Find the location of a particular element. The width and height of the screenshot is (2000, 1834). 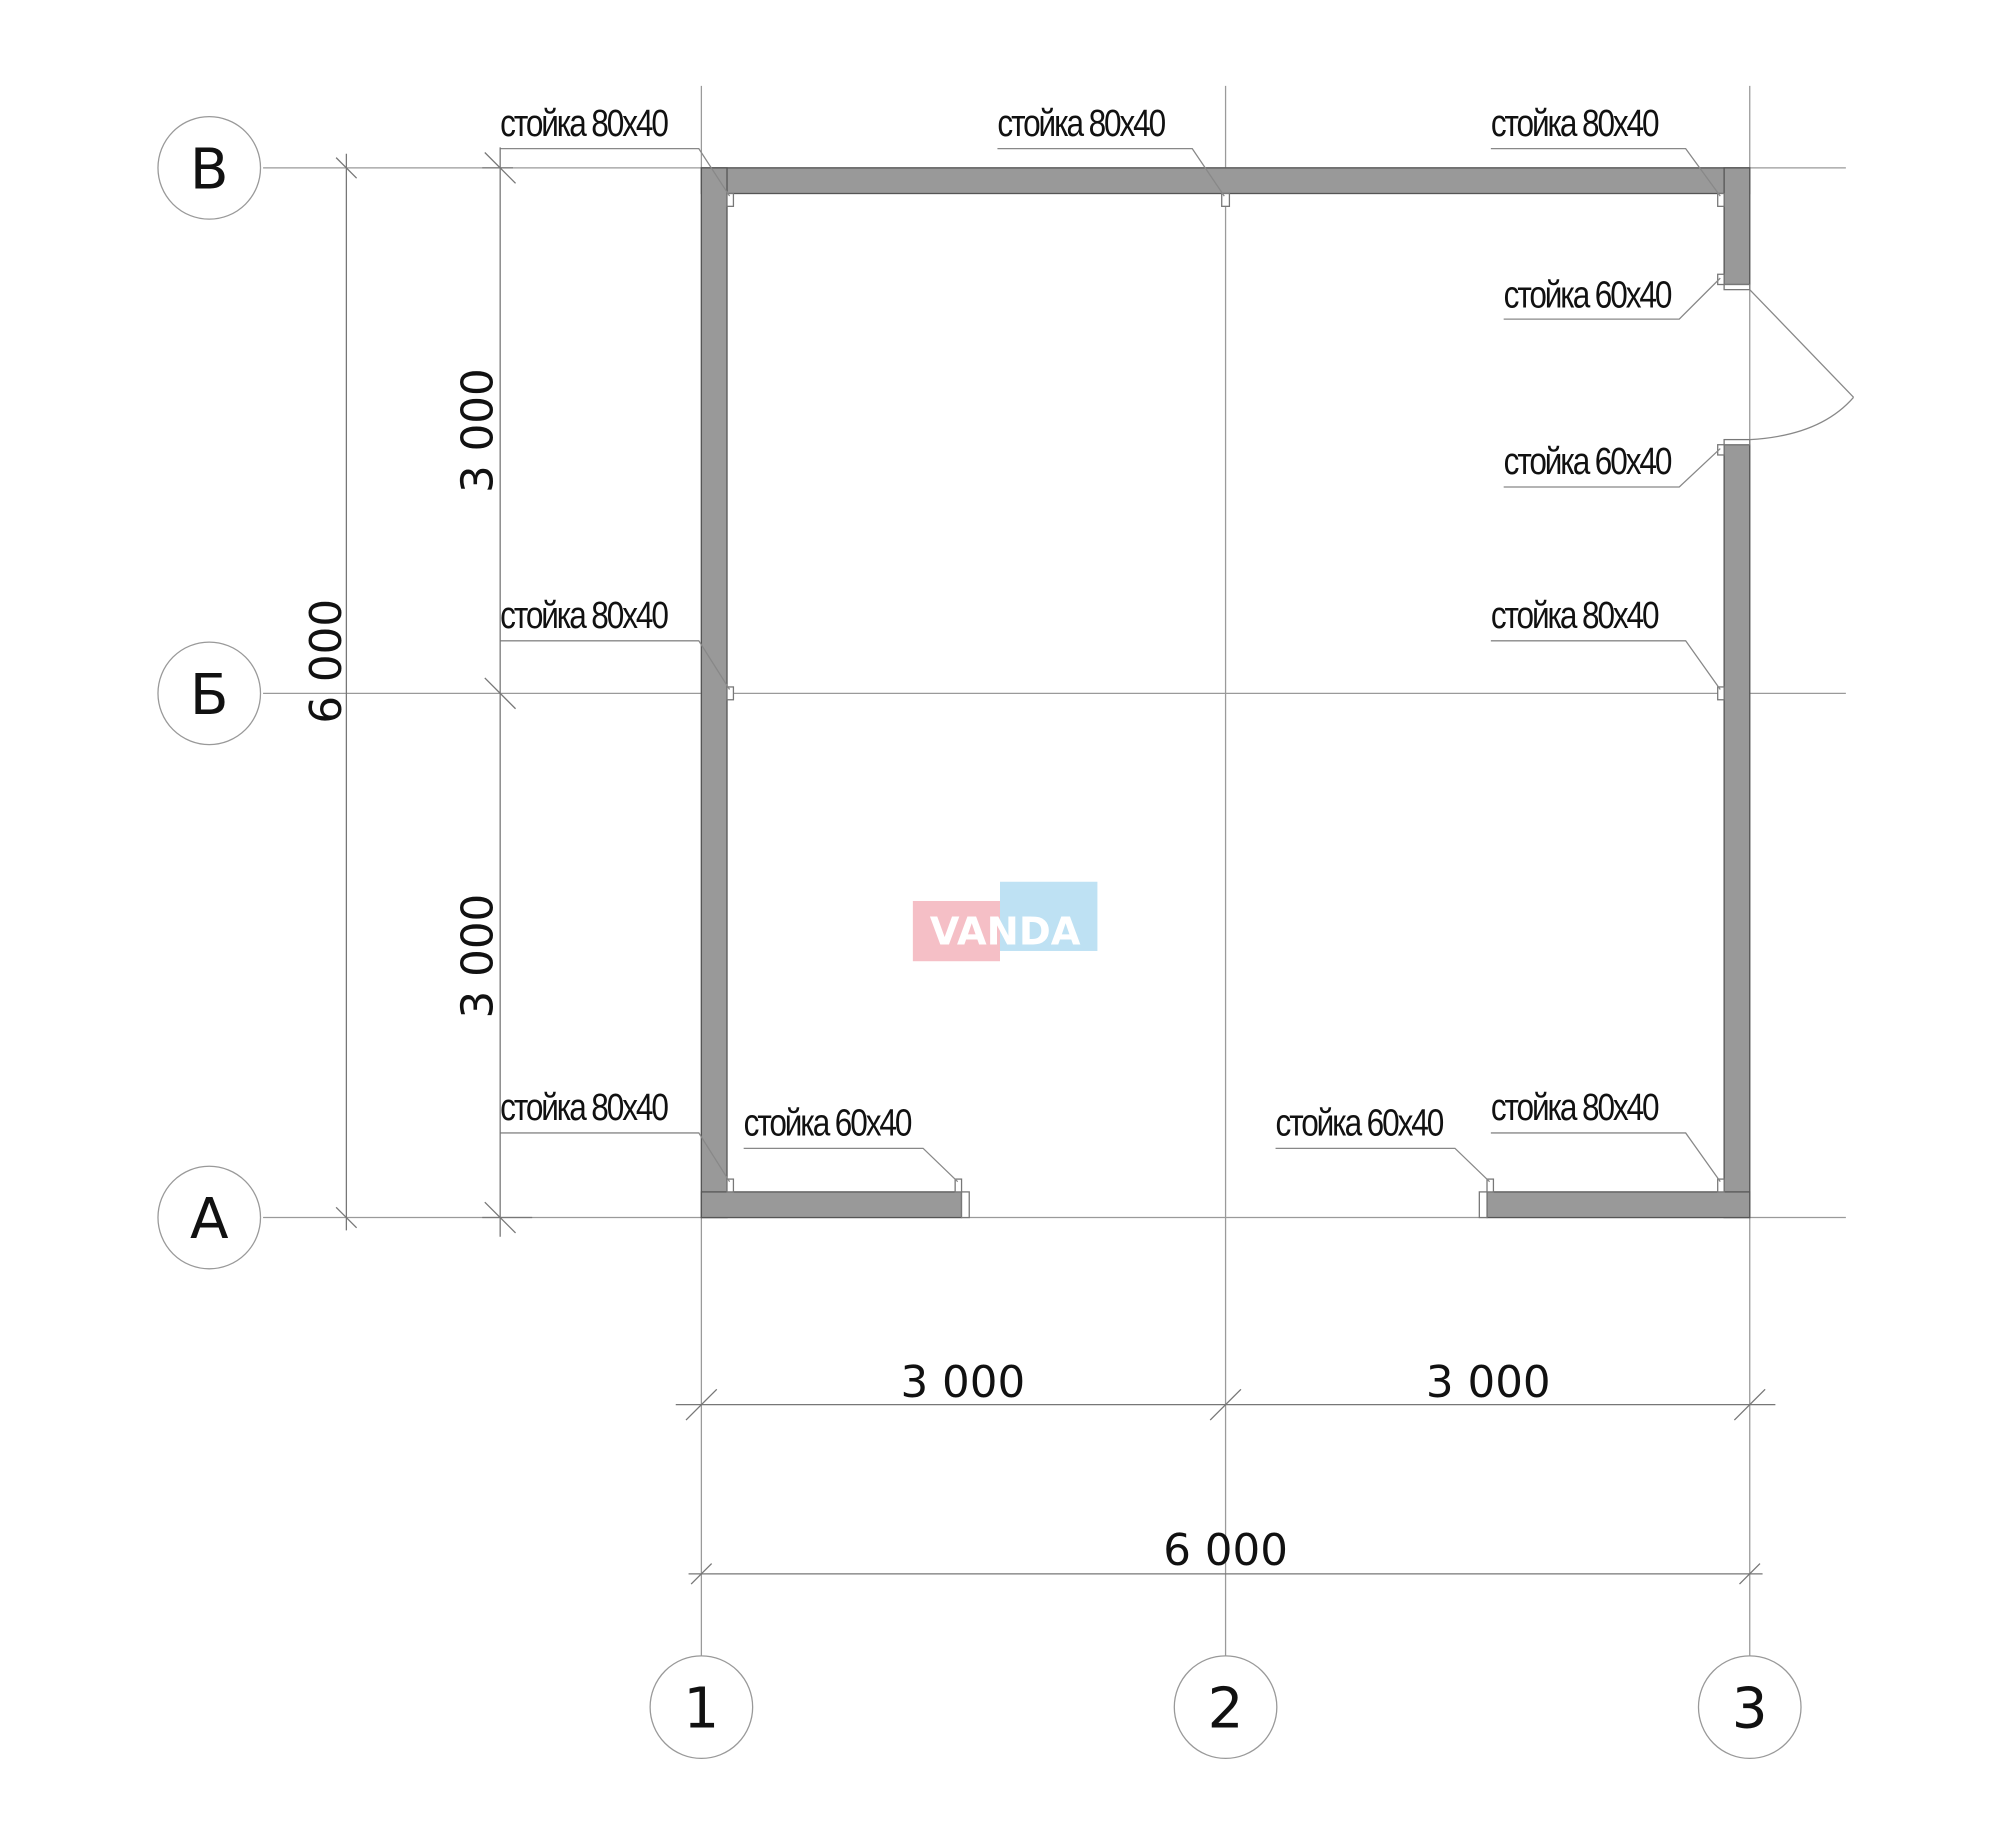

dimension-upper-span: 3 000 is located at coordinates (478, 430).